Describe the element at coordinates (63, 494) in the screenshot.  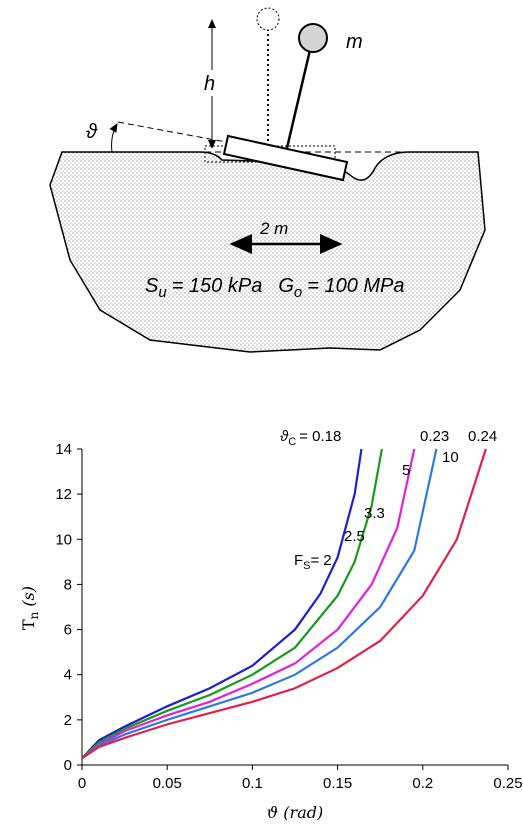
I see `y-tick-label: 12` at that location.